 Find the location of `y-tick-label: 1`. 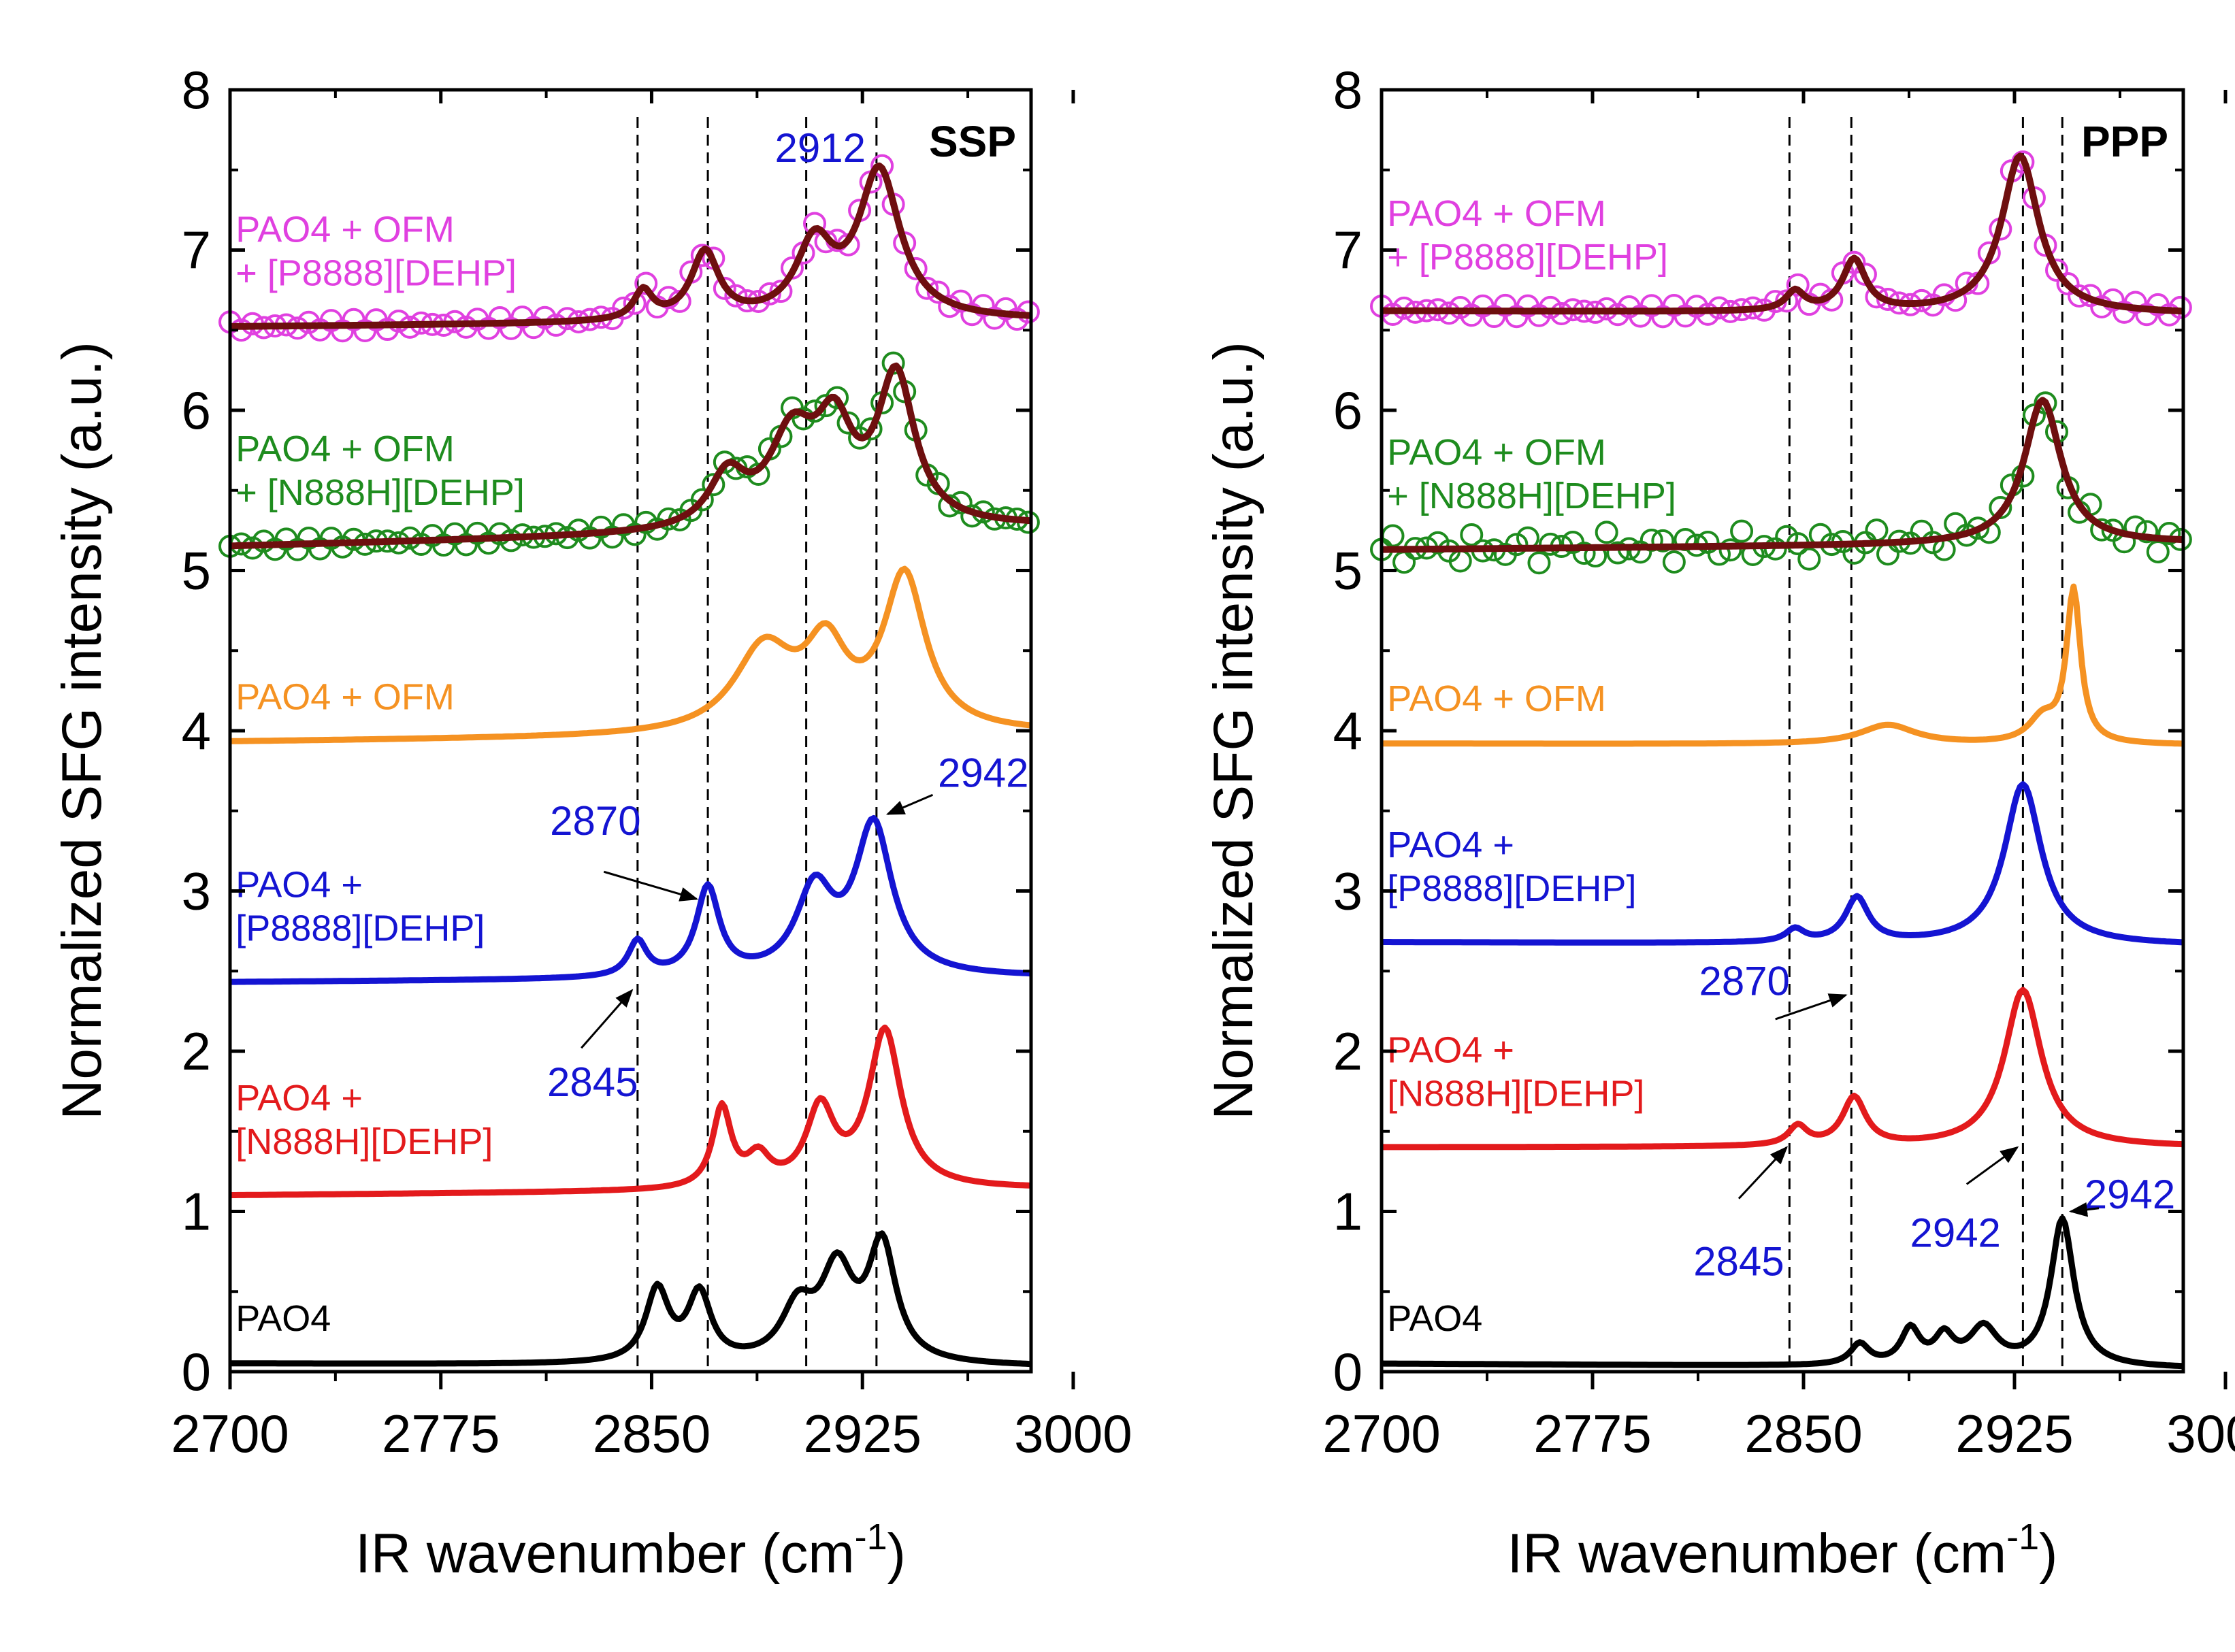

y-tick-label: 1 is located at coordinates (197, 1212).